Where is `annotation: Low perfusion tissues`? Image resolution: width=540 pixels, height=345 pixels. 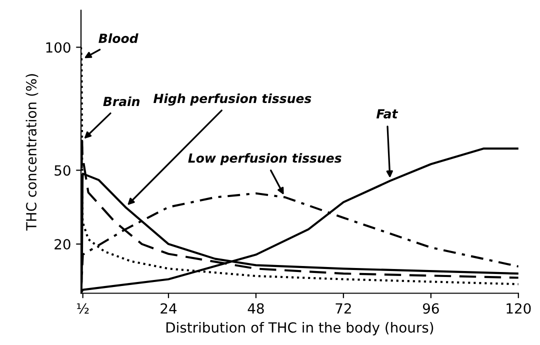 annotation: Low perfusion tissues is located at coordinates (265, 159).